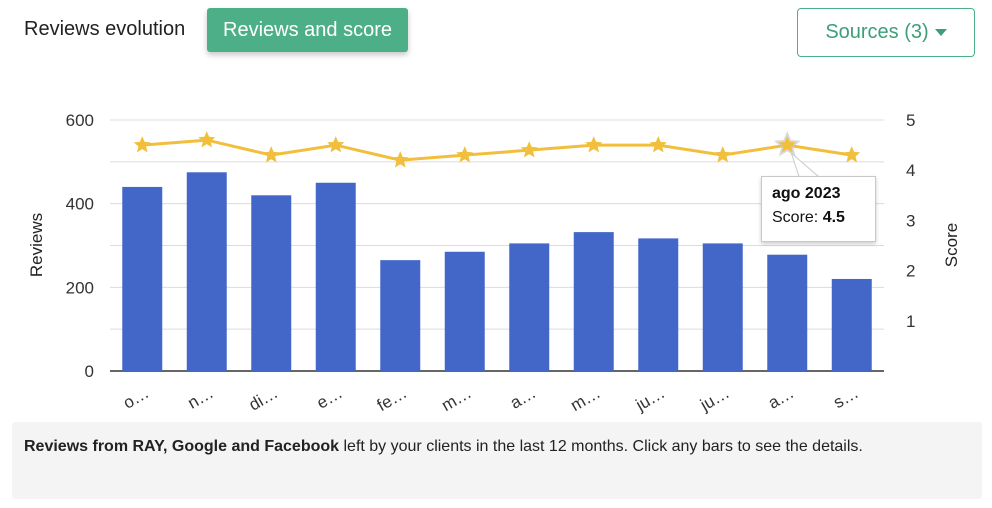 The width and height of the screenshot is (992, 508). I want to click on sources-label: Sources (3), so click(877, 32).